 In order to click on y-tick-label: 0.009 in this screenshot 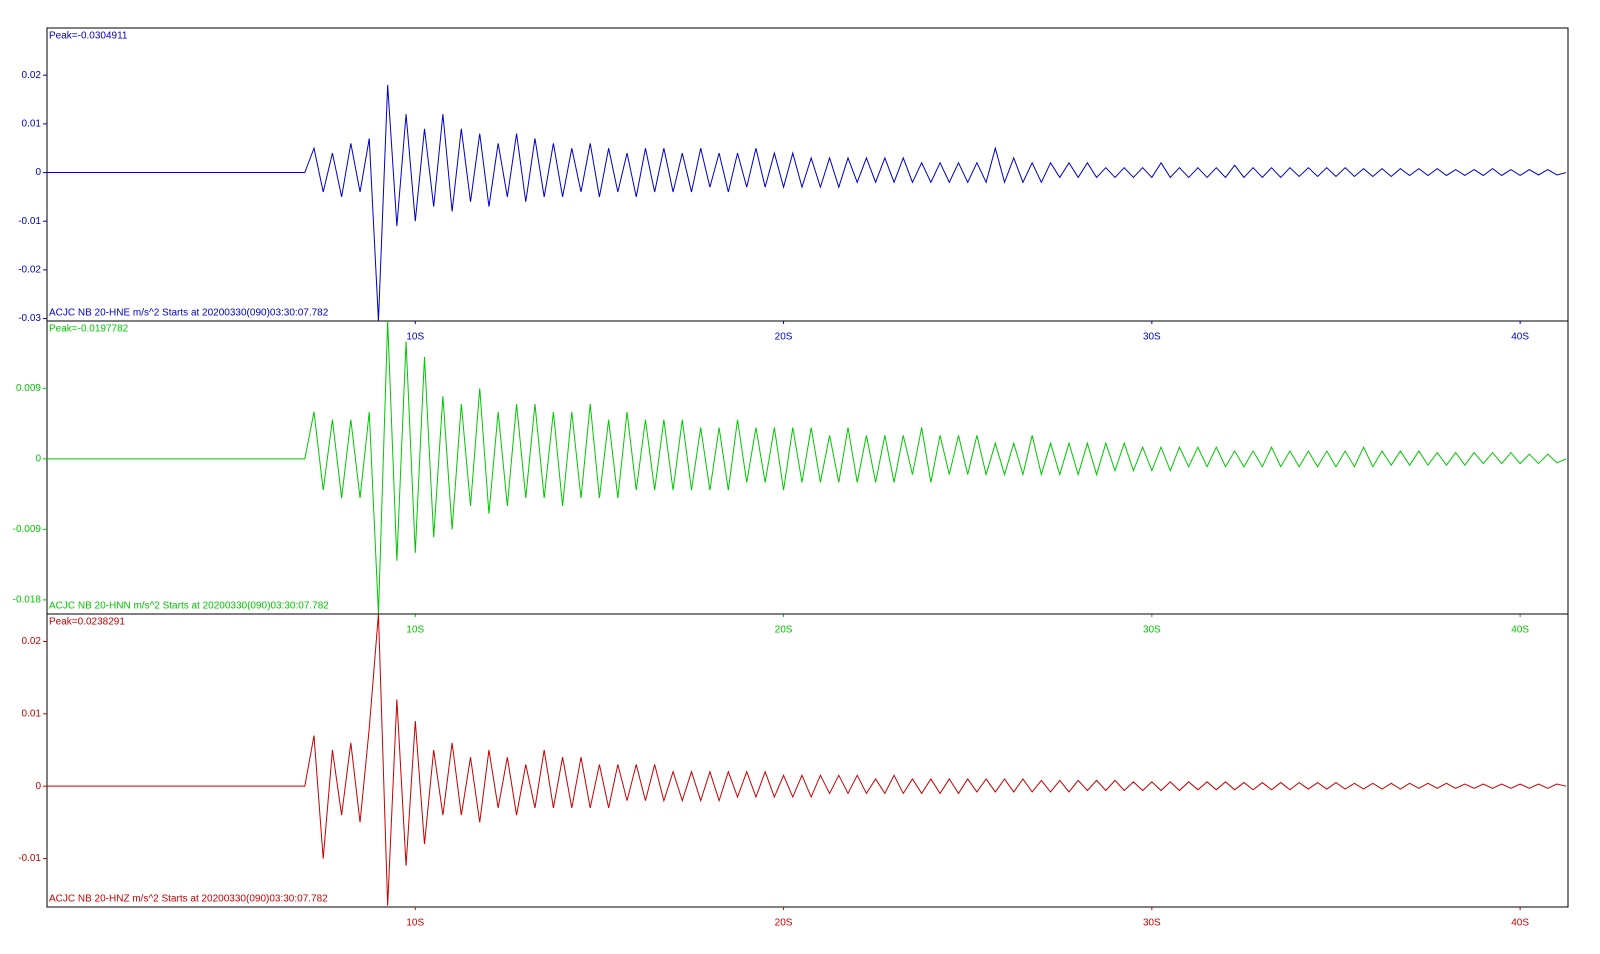, I will do `click(28, 388)`.